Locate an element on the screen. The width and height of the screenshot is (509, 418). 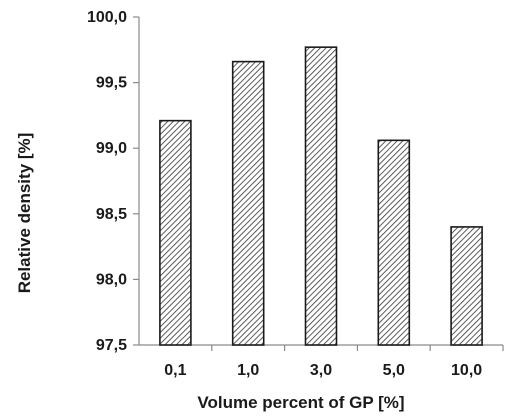
y-tick-label: 100,0 is located at coordinates (107, 17).